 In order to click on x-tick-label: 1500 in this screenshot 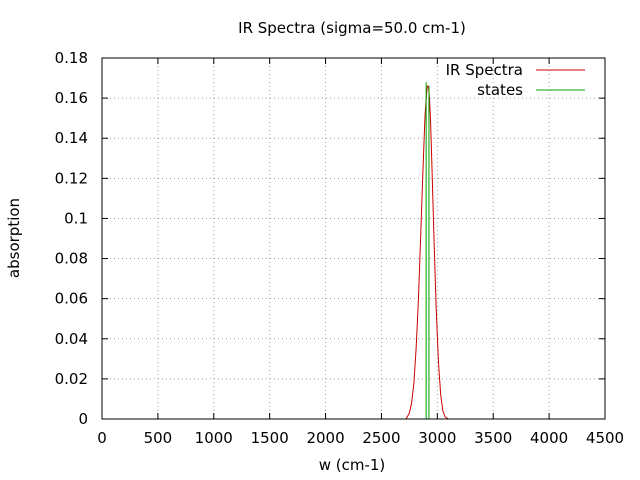, I will do `click(270, 438)`.